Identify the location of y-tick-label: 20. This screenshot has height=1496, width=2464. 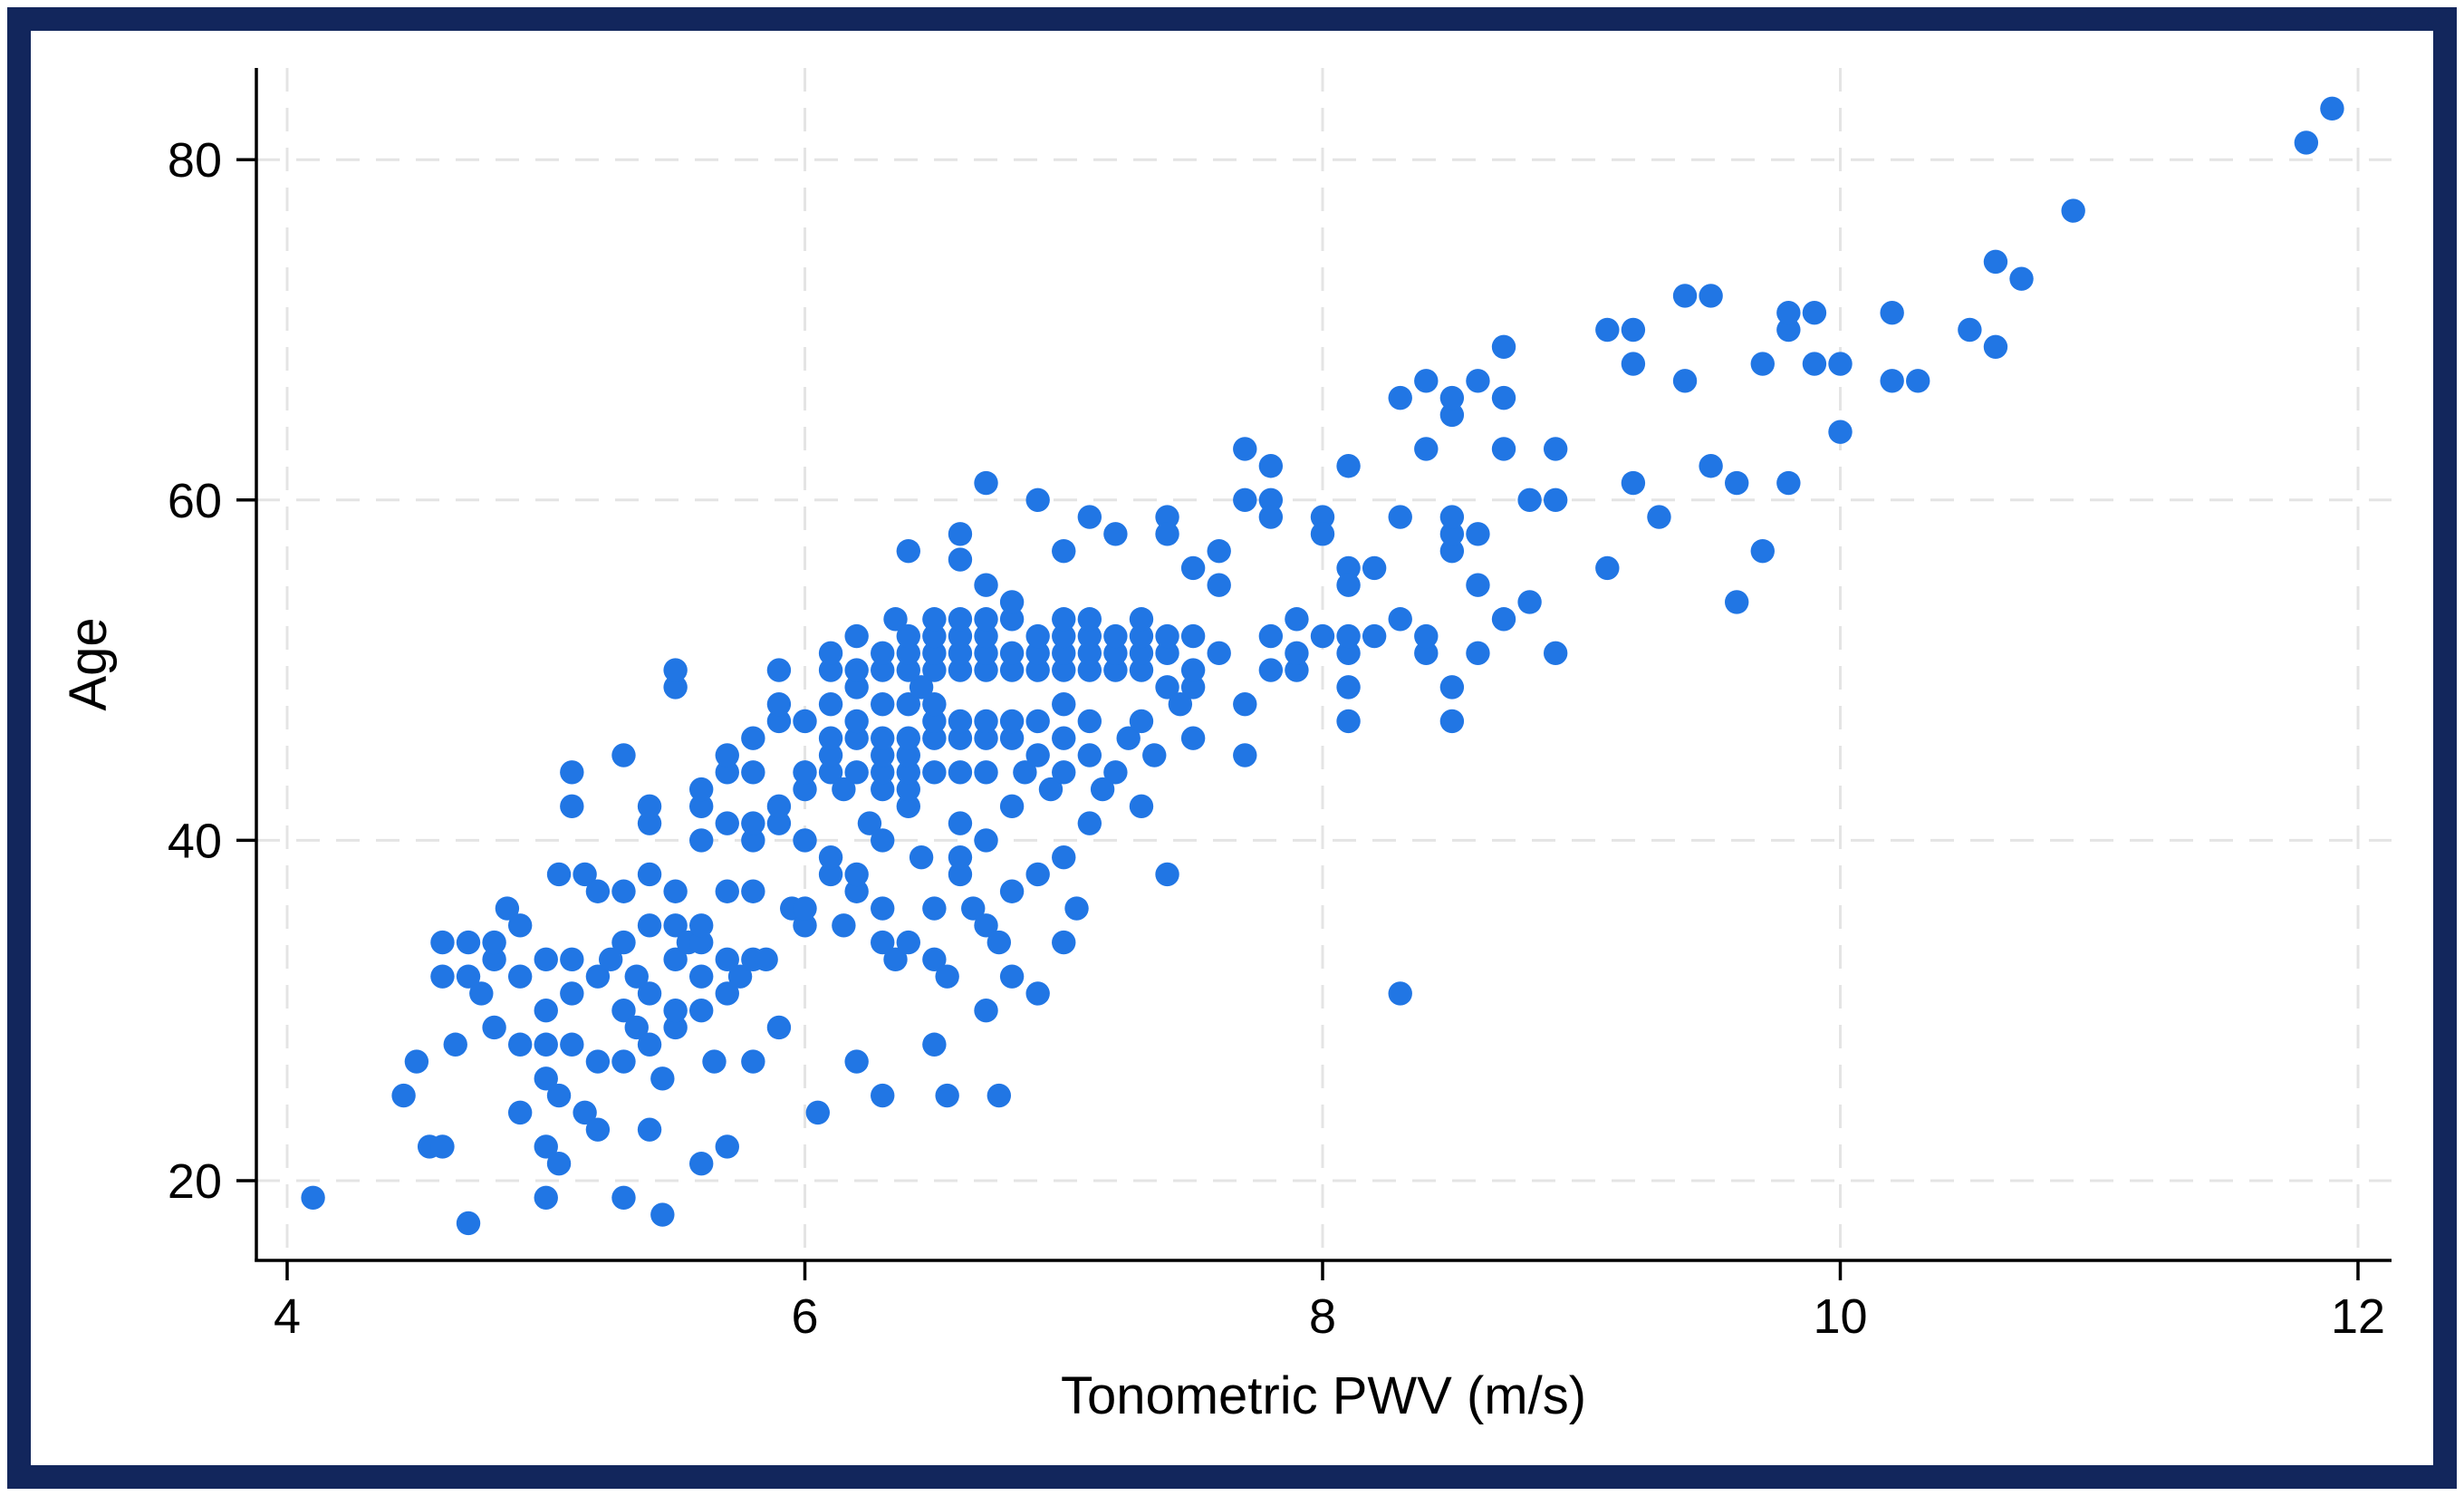
(195, 1181).